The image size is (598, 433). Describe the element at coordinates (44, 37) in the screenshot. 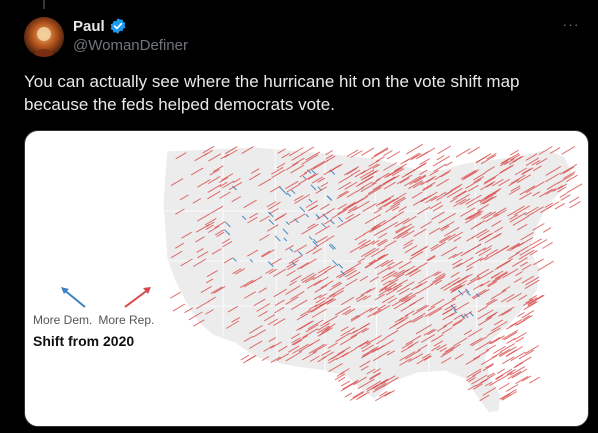

I see `avatar` at that location.